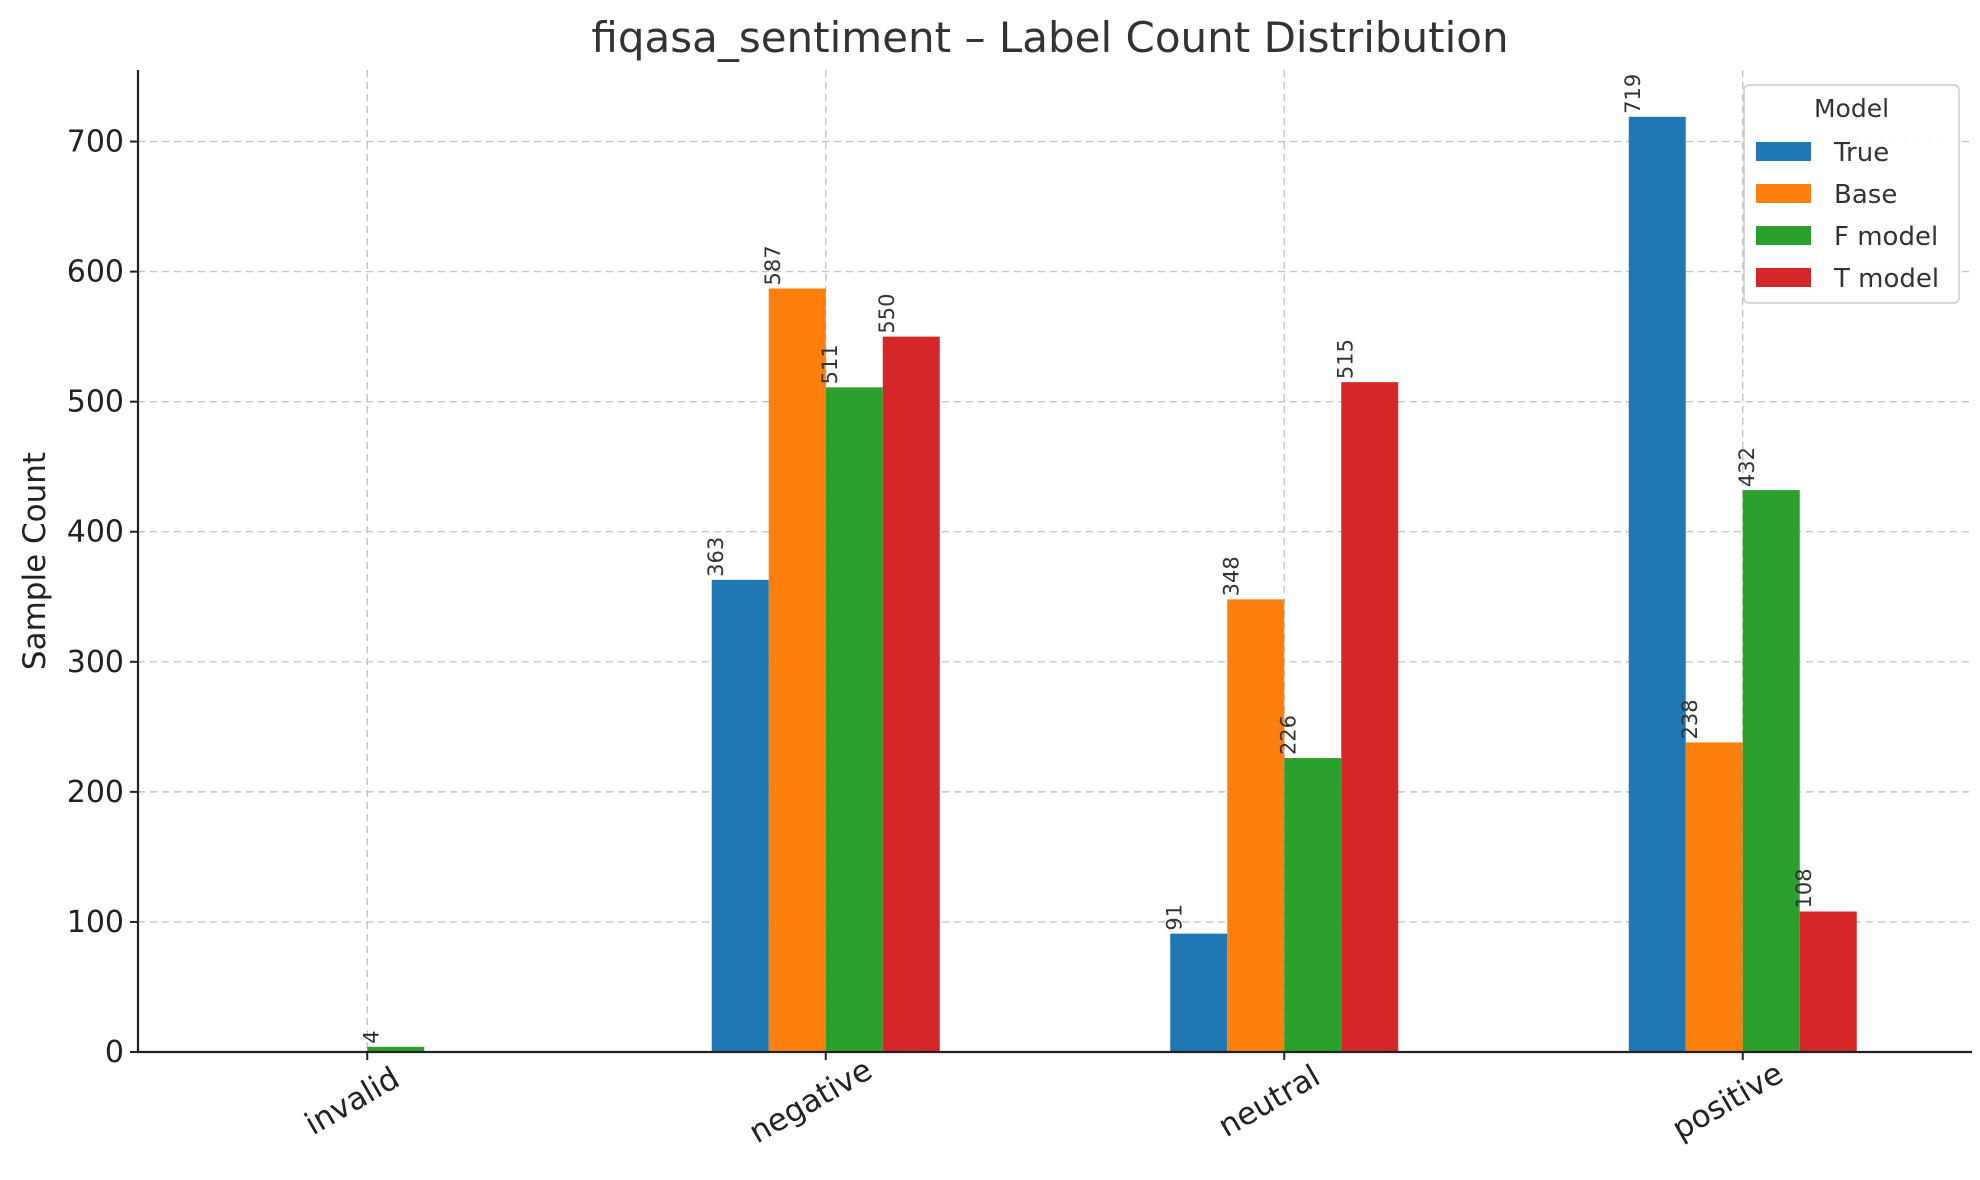  Describe the element at coordinates (1231, 576) in the screenshot. I see `value-label: 348` at that location.